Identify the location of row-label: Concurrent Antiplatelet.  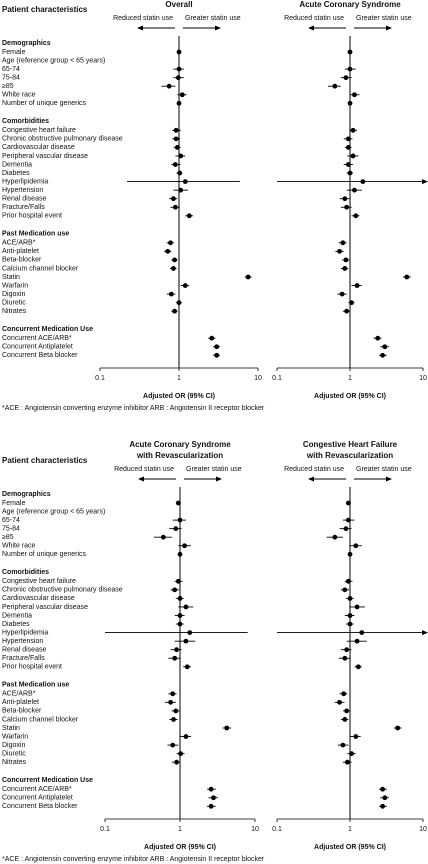
(37, 347).